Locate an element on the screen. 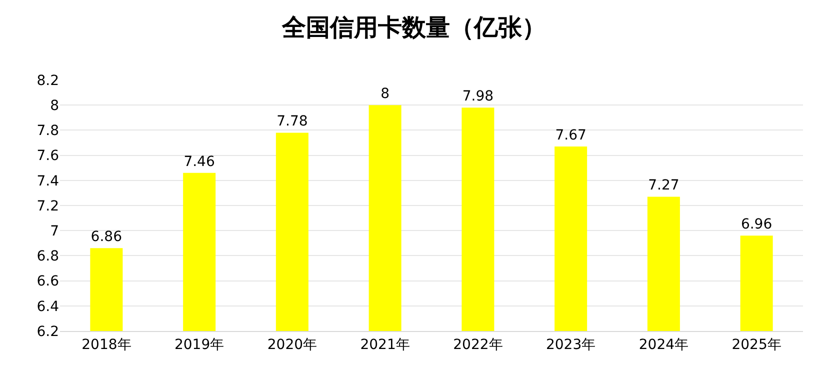 Image resolution: width=828 pixels, height=376 pixels. chart-title: 全国信用卡数量（亿张） is located at coordinates (413, 28).